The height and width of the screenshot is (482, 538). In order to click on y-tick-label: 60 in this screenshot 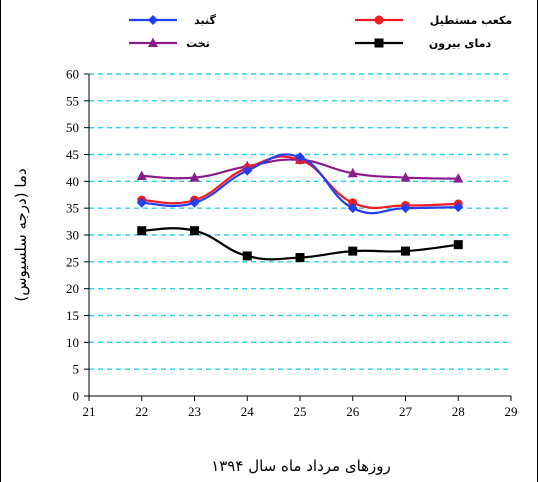, I will do `click(72, 74)`.